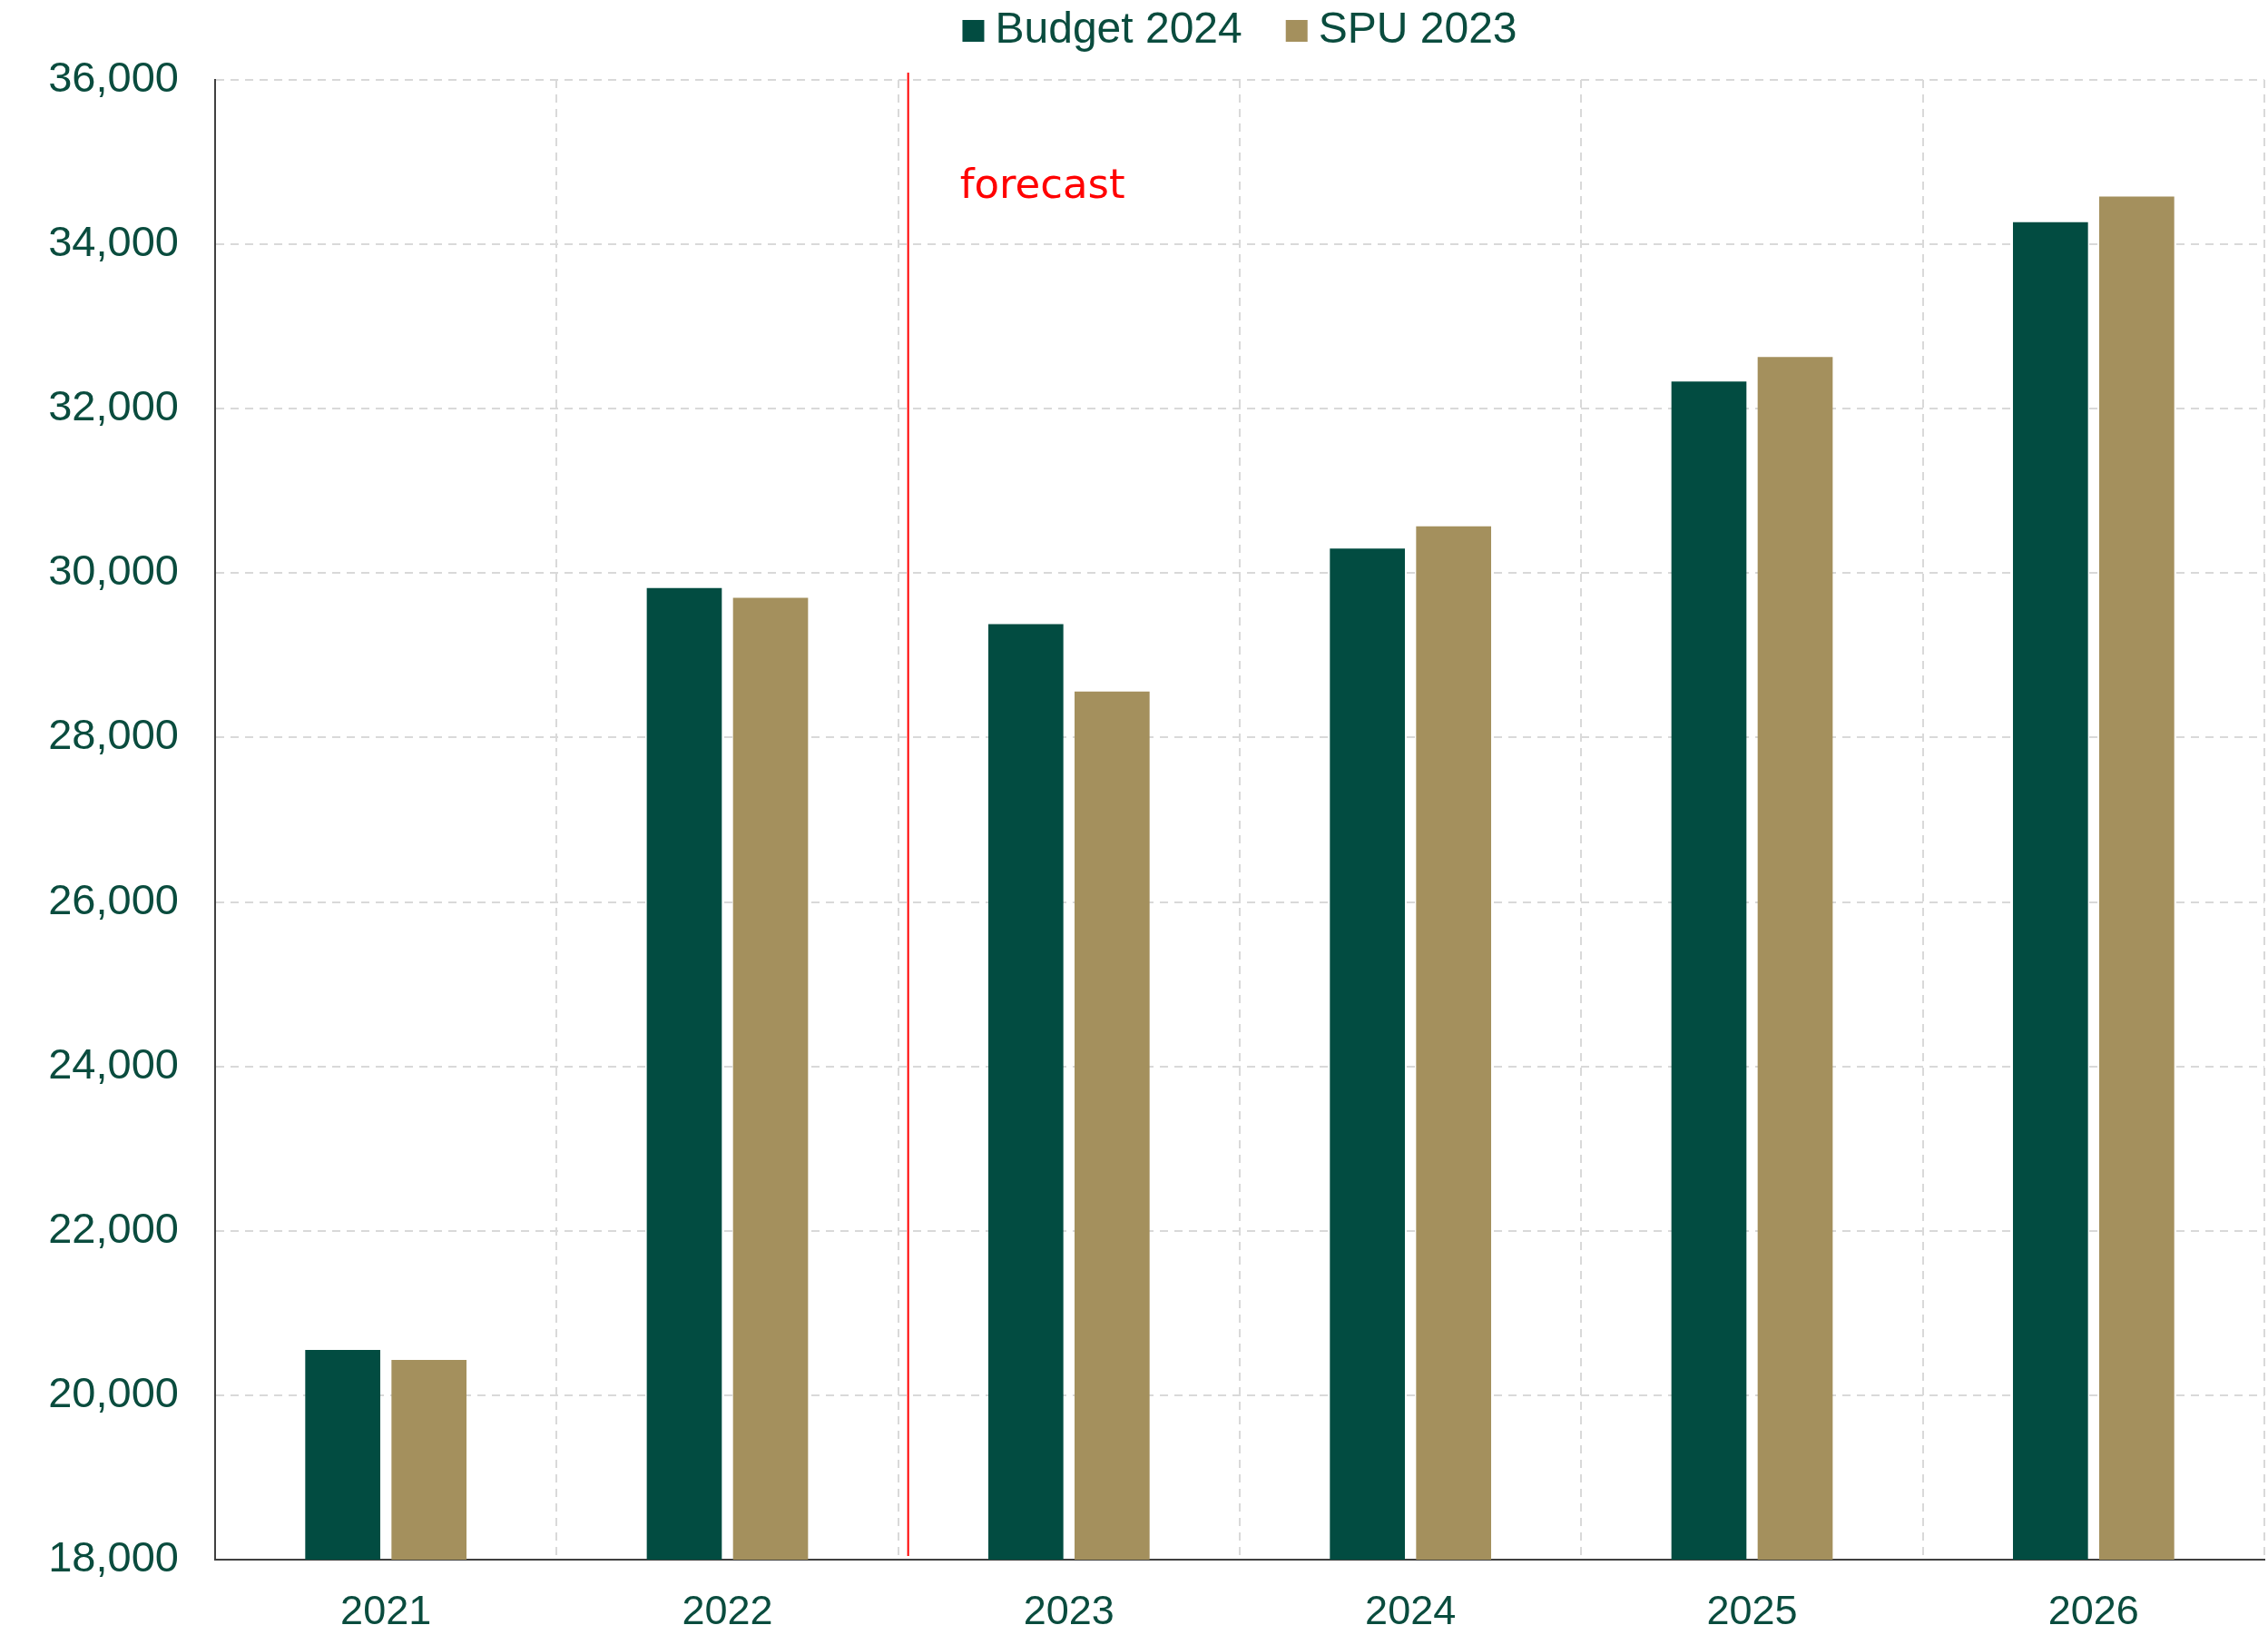  Describe the element at coordinates (113, 1227) in the screenshot. I see `y-tick-label: 22,000` at that location.